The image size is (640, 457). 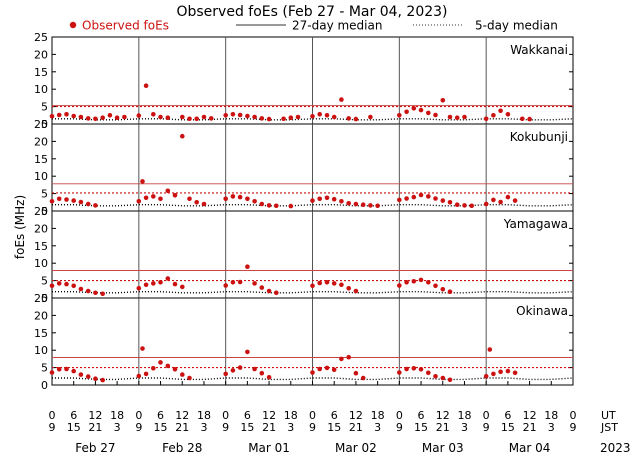 I want to click on y-axis-label: foEs (MHz), so click(x=20, y=227).